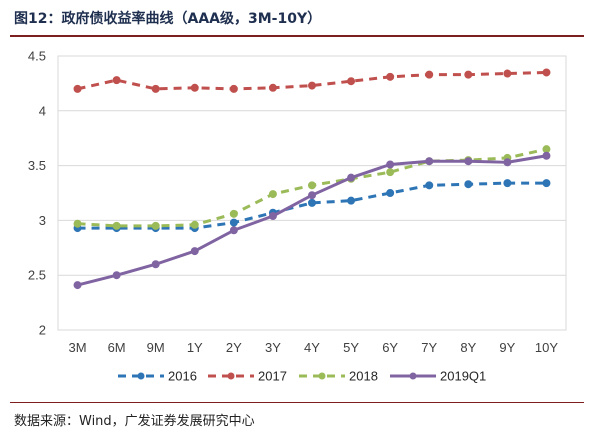 The width and height of the screenshot is (594, 436). I want to click on source-note: 数据来源：Wind，广发证券发展研究中心, so click(134, 421).